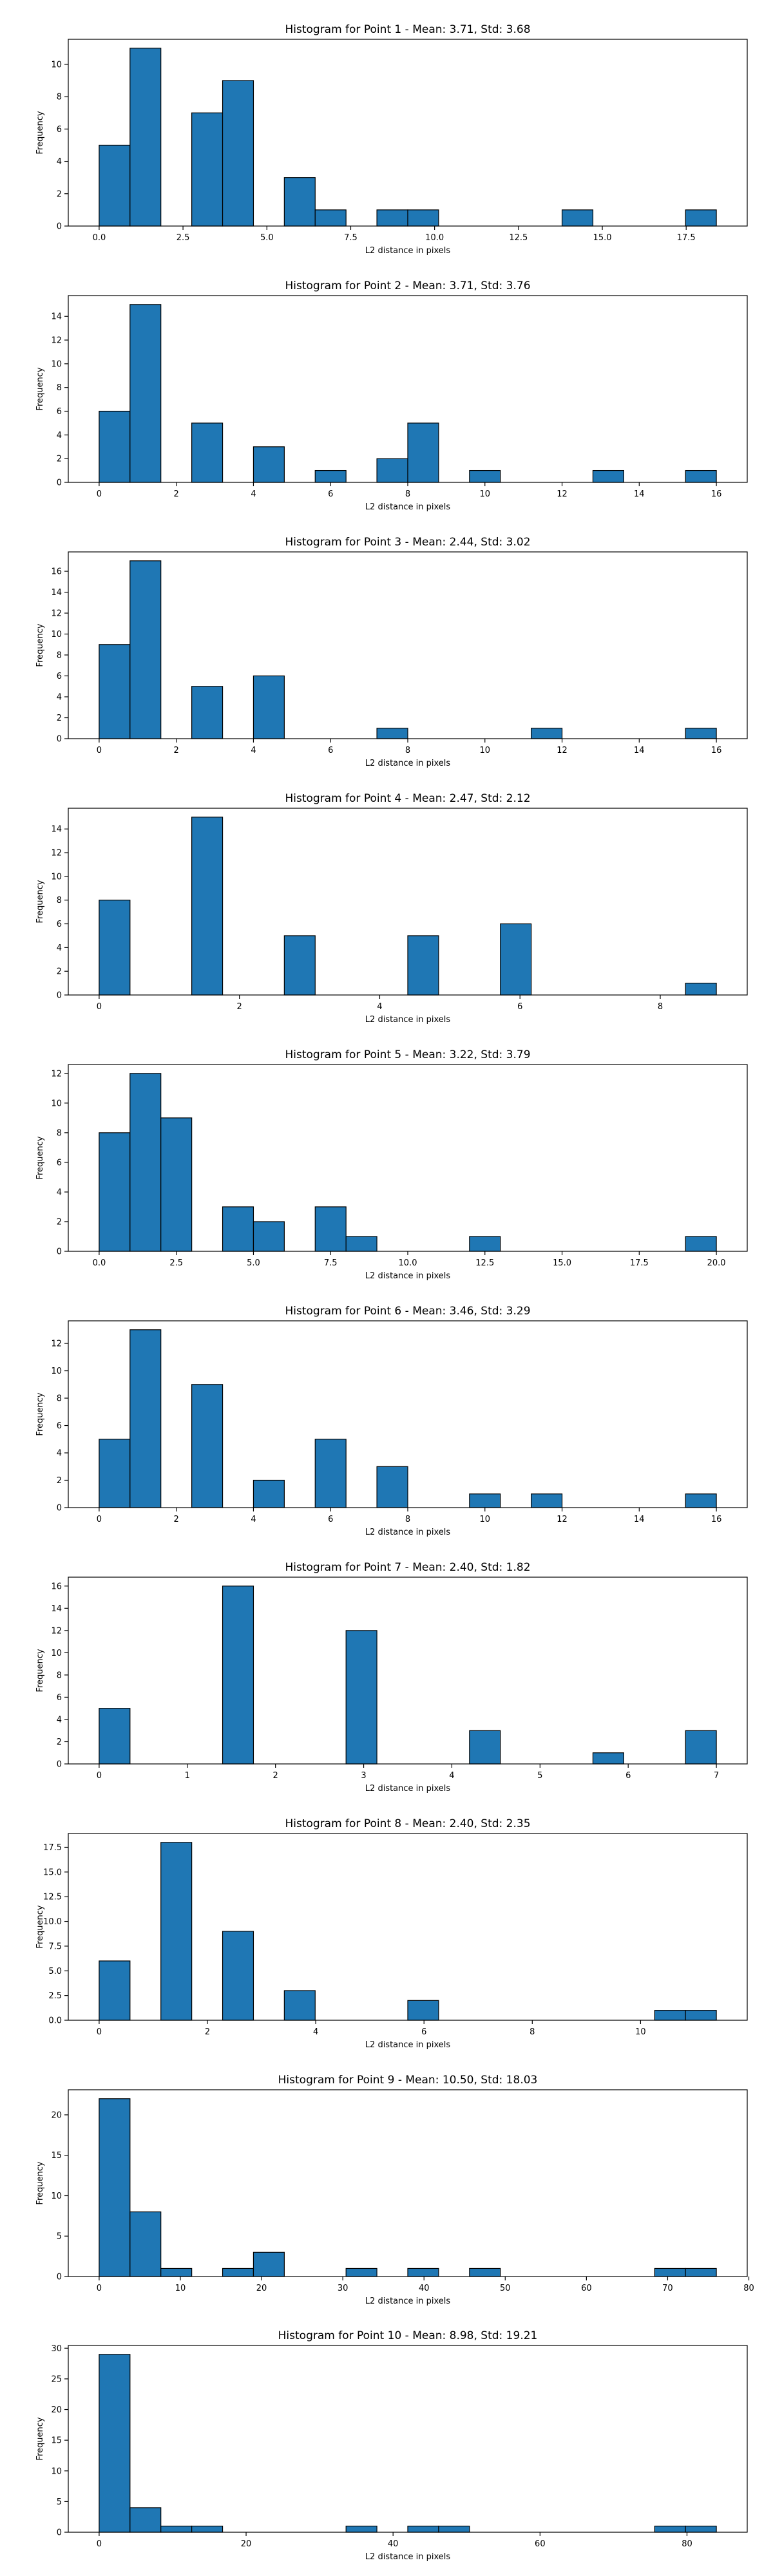 The height and width of the screenshot is (2576, 773). I want to click on x-tick-label: 7.5, so click(331, 1263).